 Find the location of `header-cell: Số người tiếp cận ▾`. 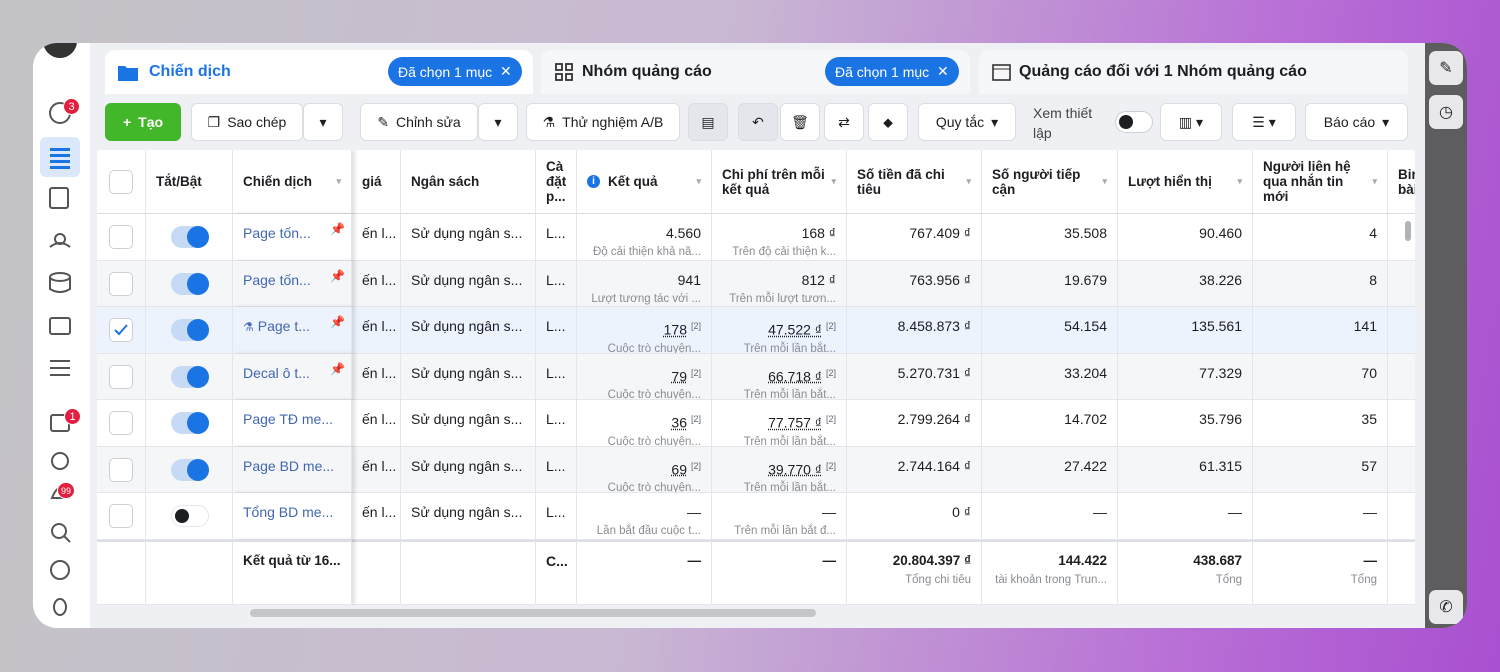

header-cell: Số người tiếp cận ▾ is located at coordinates (1050, 182).